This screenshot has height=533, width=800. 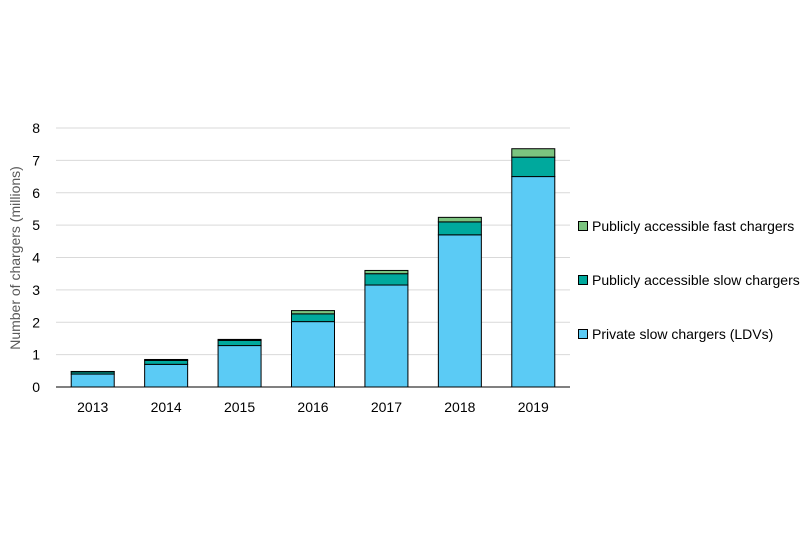 What do you see at coordinates (166, 407) in the screenshot?
I see `x-tick-label: 2014` at bounding box center [166, 407].